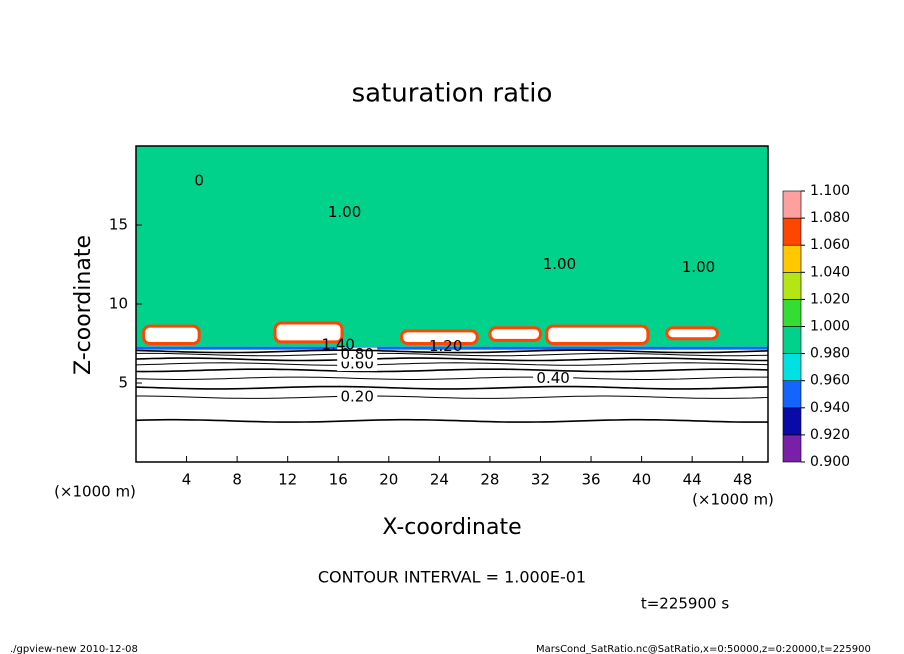  I want to click on time-label: t=225900 s, so click(685, 604).